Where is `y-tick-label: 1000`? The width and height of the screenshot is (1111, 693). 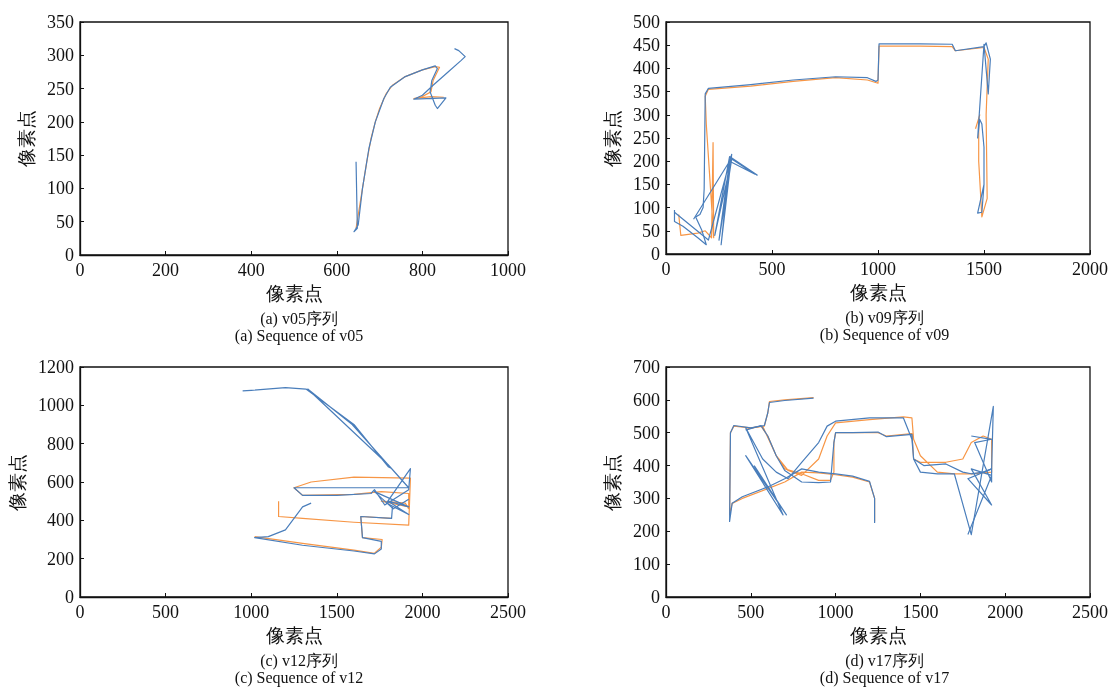
y-tick-label: 1000 is located at coordinates (56, 405).